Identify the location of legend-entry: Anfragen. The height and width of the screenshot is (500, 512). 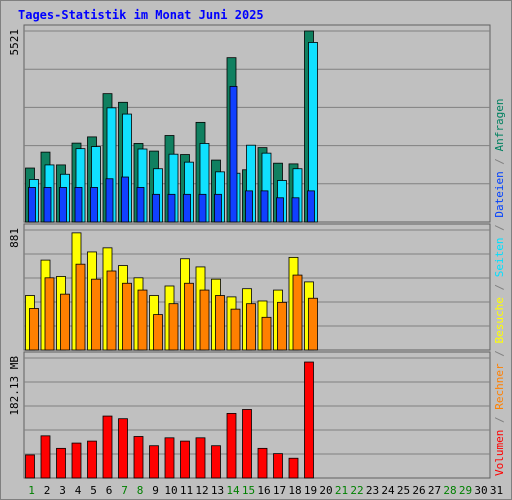
(499, 124).